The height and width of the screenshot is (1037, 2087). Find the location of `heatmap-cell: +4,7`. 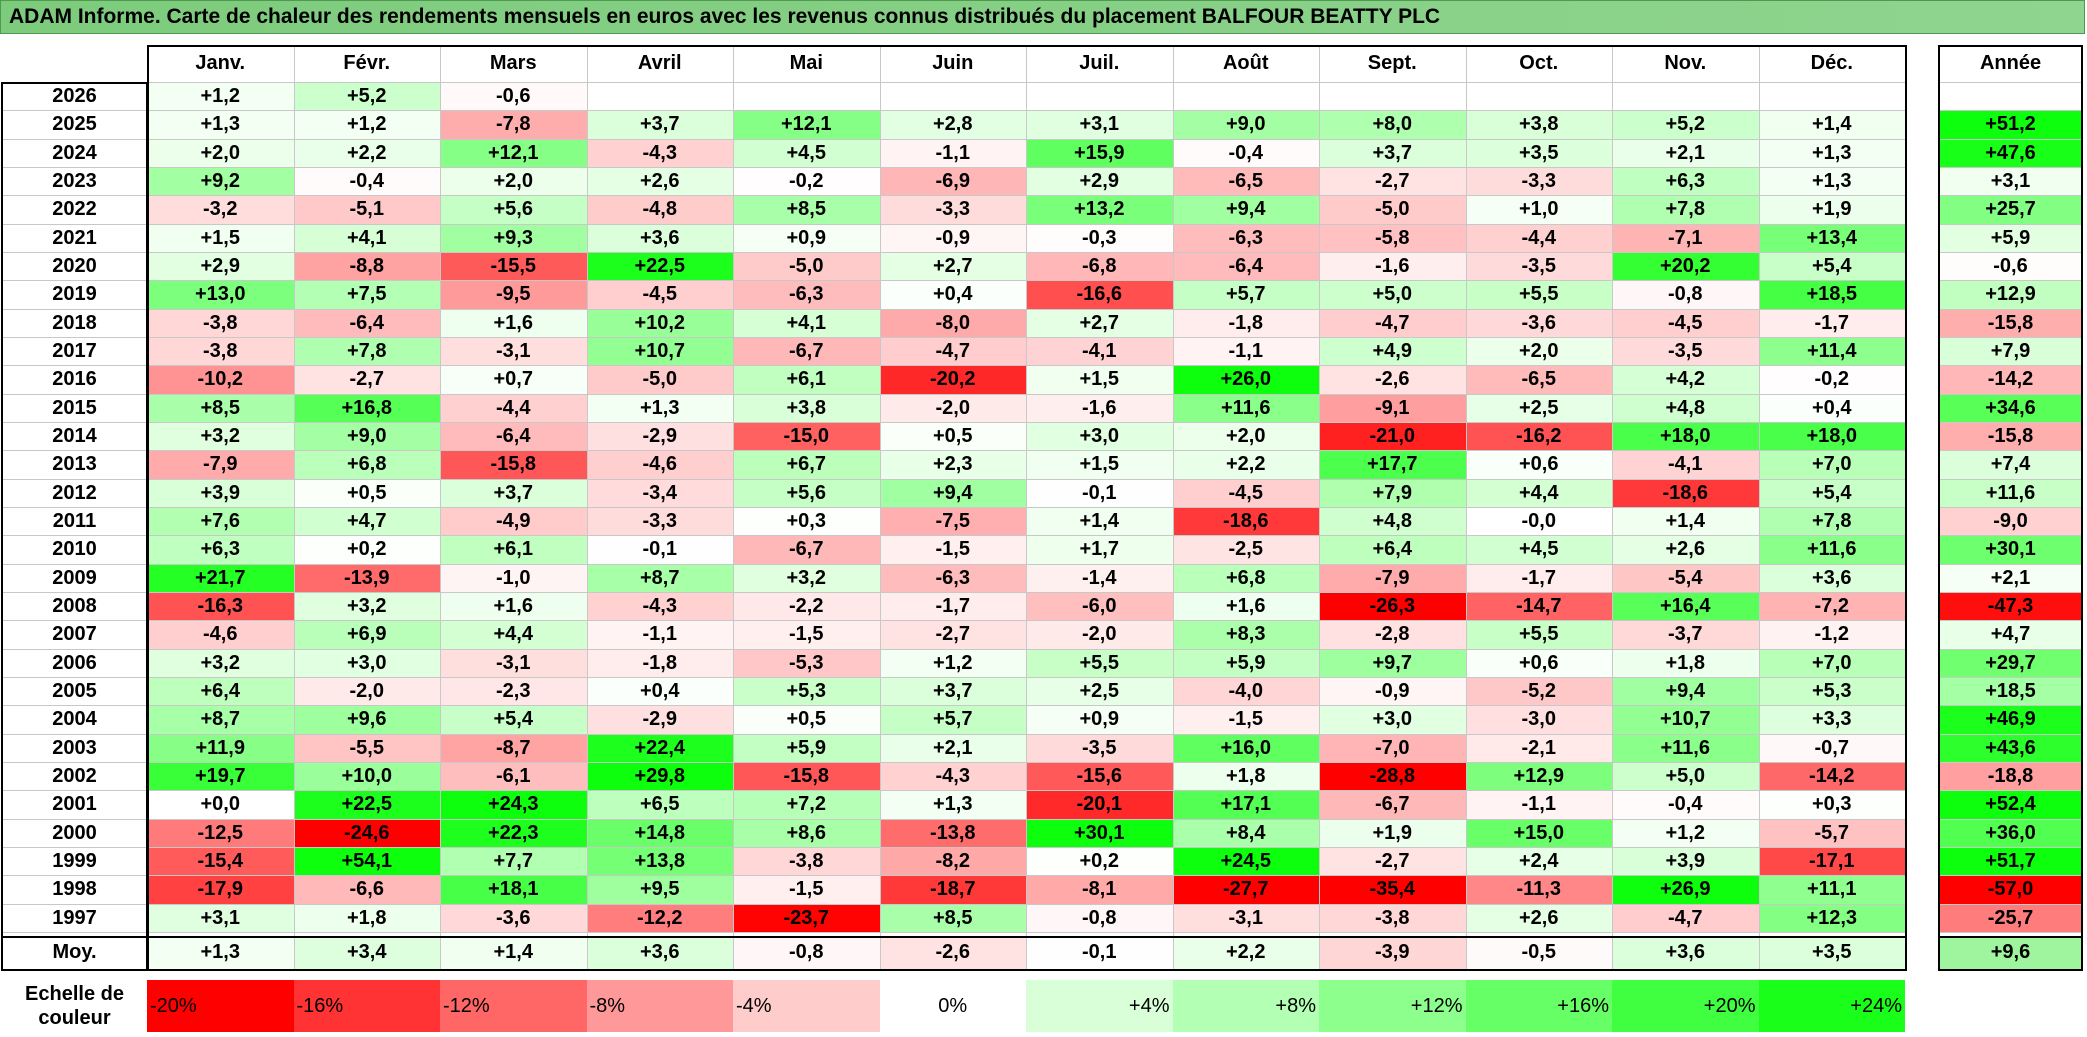

heatmap-cell: +4,7 is located at coordinates (366, 521).